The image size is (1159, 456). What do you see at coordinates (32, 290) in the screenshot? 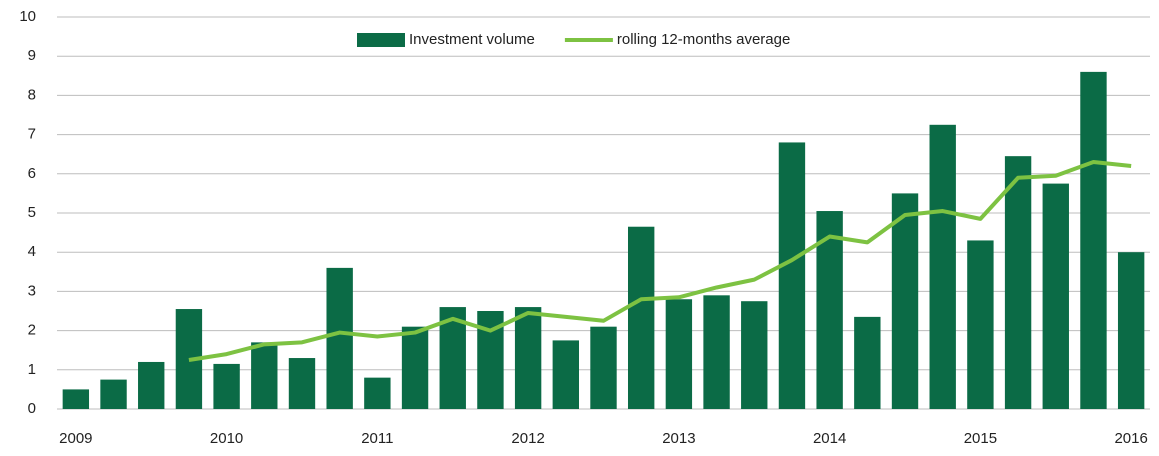
I see `y-tick-label: 3` at bounding box center [32, 290].